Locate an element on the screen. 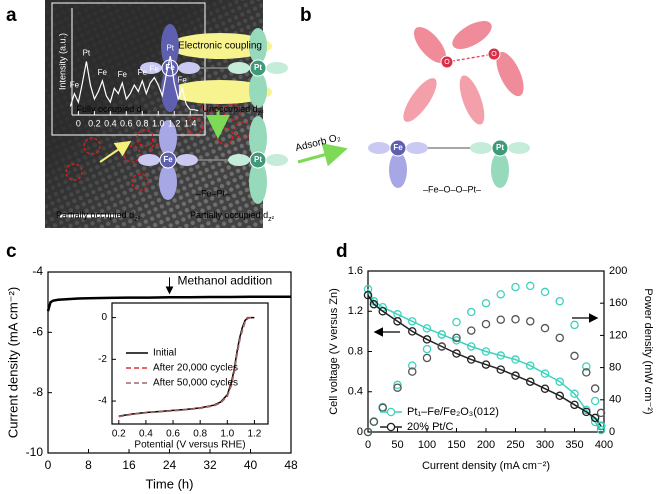  x-tick-label: 50 is located at coordinates (397, 445).